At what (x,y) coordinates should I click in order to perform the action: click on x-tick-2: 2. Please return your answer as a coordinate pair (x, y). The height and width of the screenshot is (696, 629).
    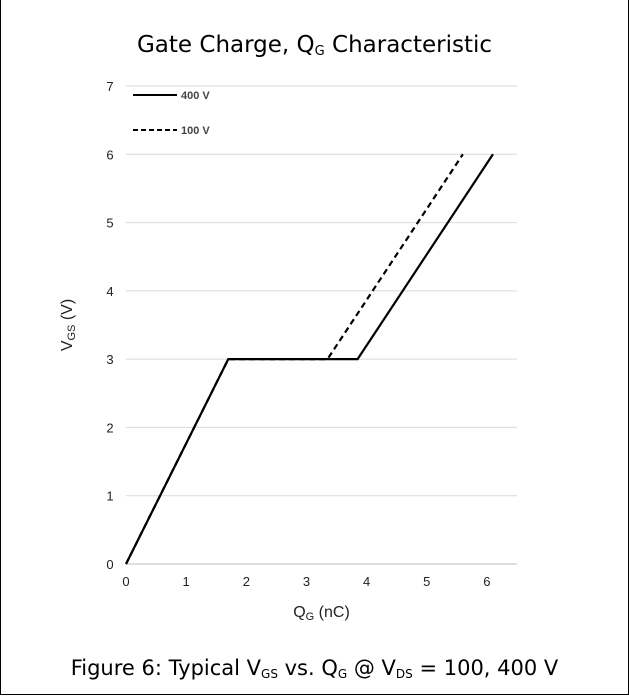
    Looking at the image, I should click on (246, 581).